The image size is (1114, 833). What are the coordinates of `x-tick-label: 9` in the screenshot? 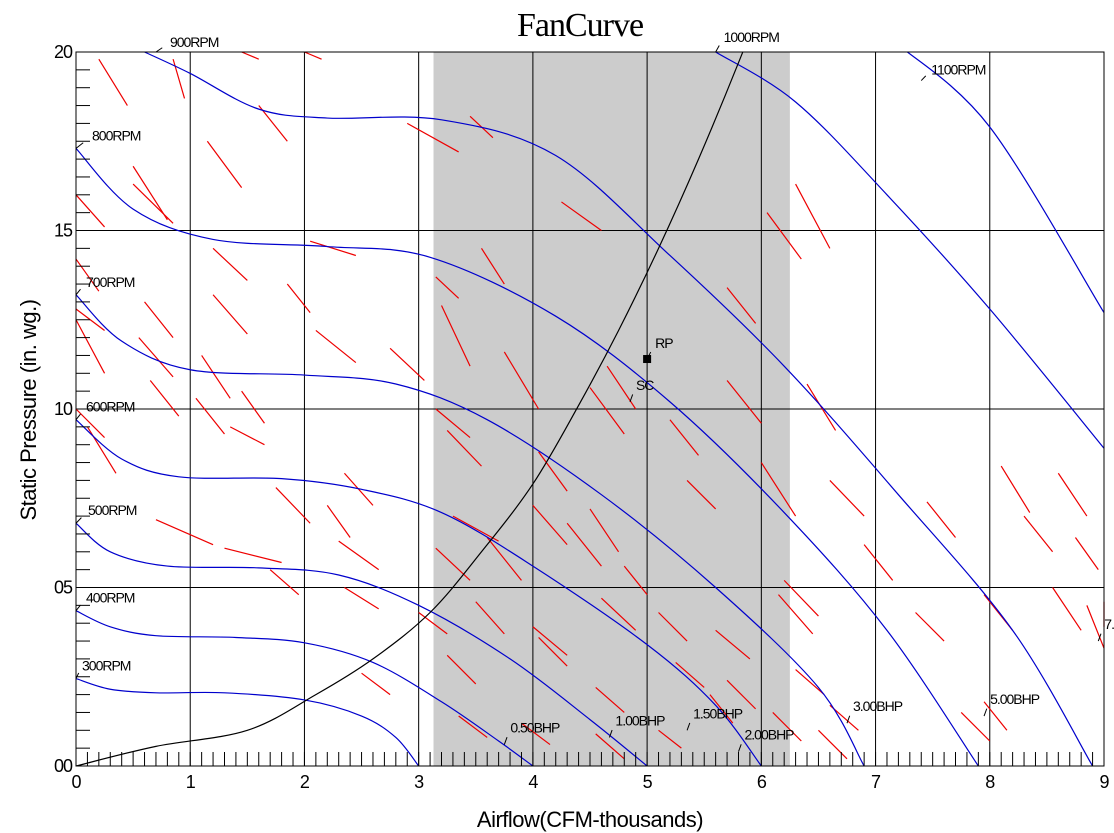 It's located at (1104, 782).